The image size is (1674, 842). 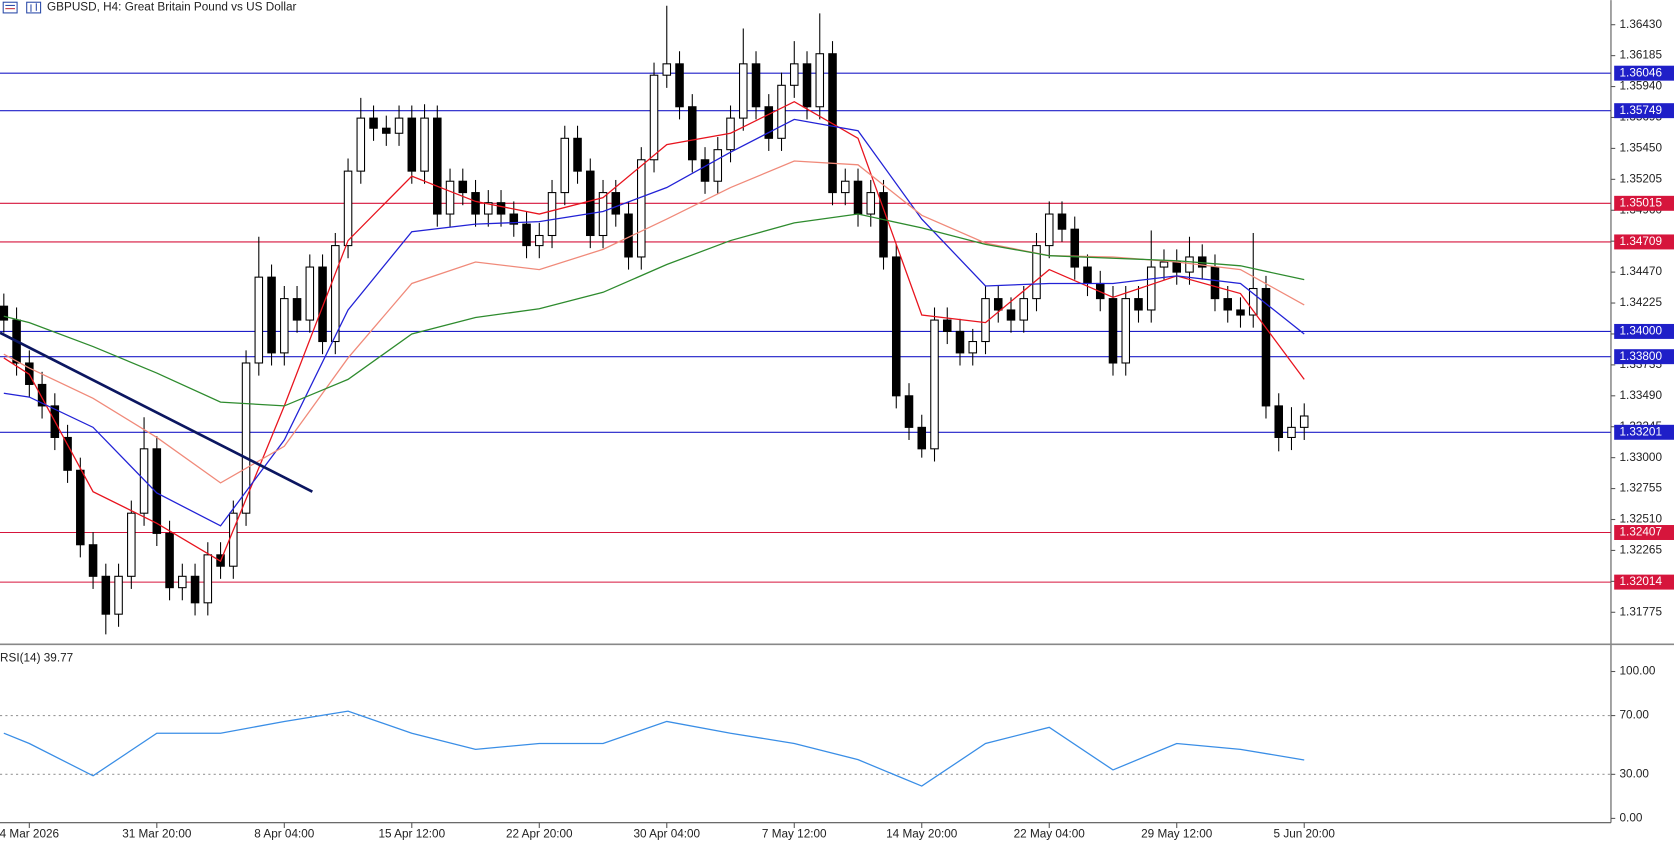 I want to click on rsi-panel, so click(x=805, y=748).